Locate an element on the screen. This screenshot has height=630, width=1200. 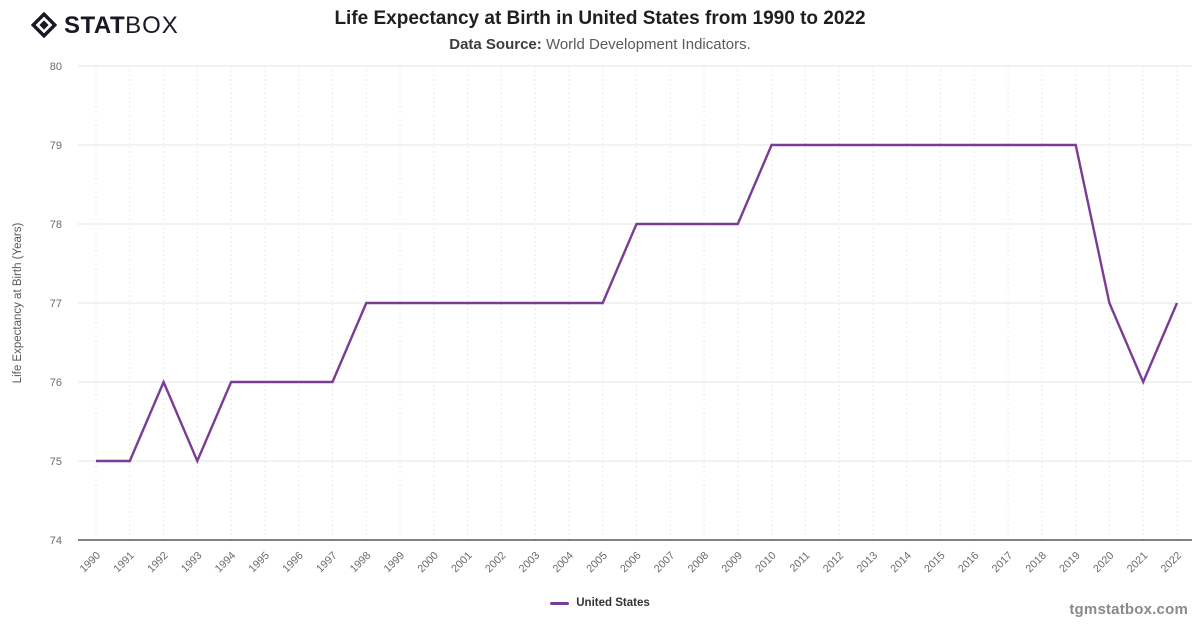
x-tick-label: 2016 is located at coordinates (968, 562).